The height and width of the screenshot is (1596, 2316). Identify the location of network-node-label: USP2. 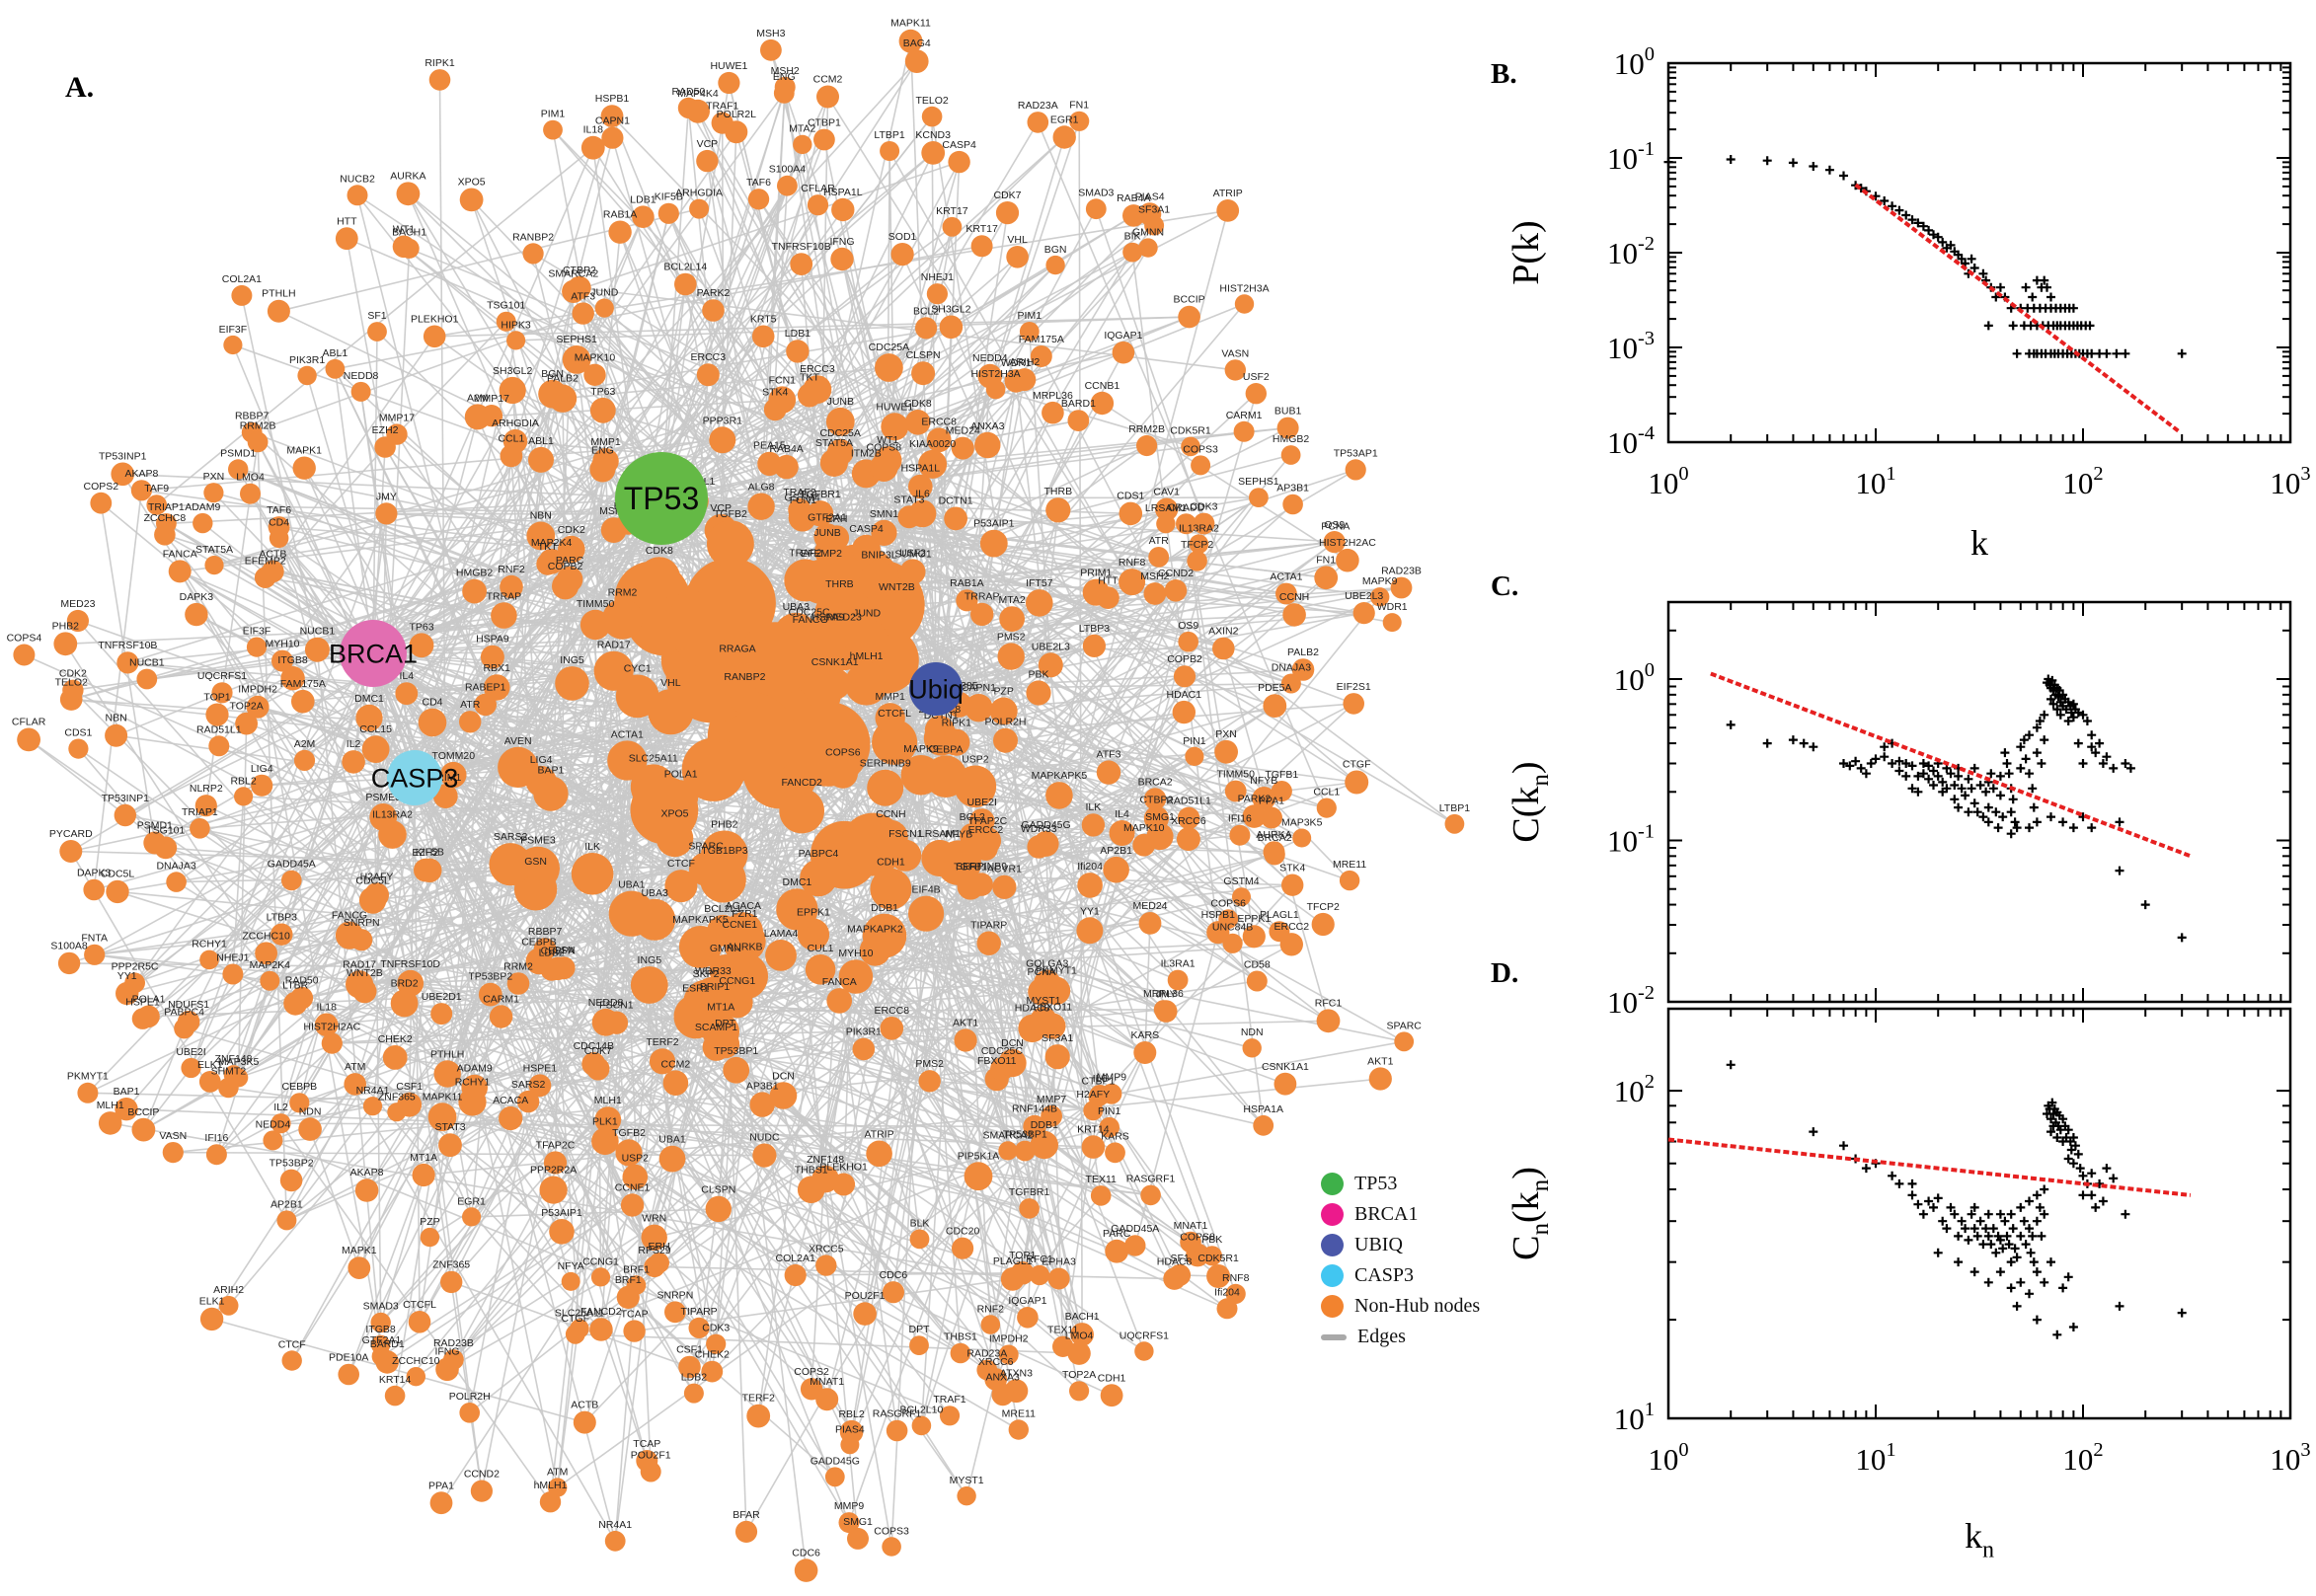
(636, 1159).